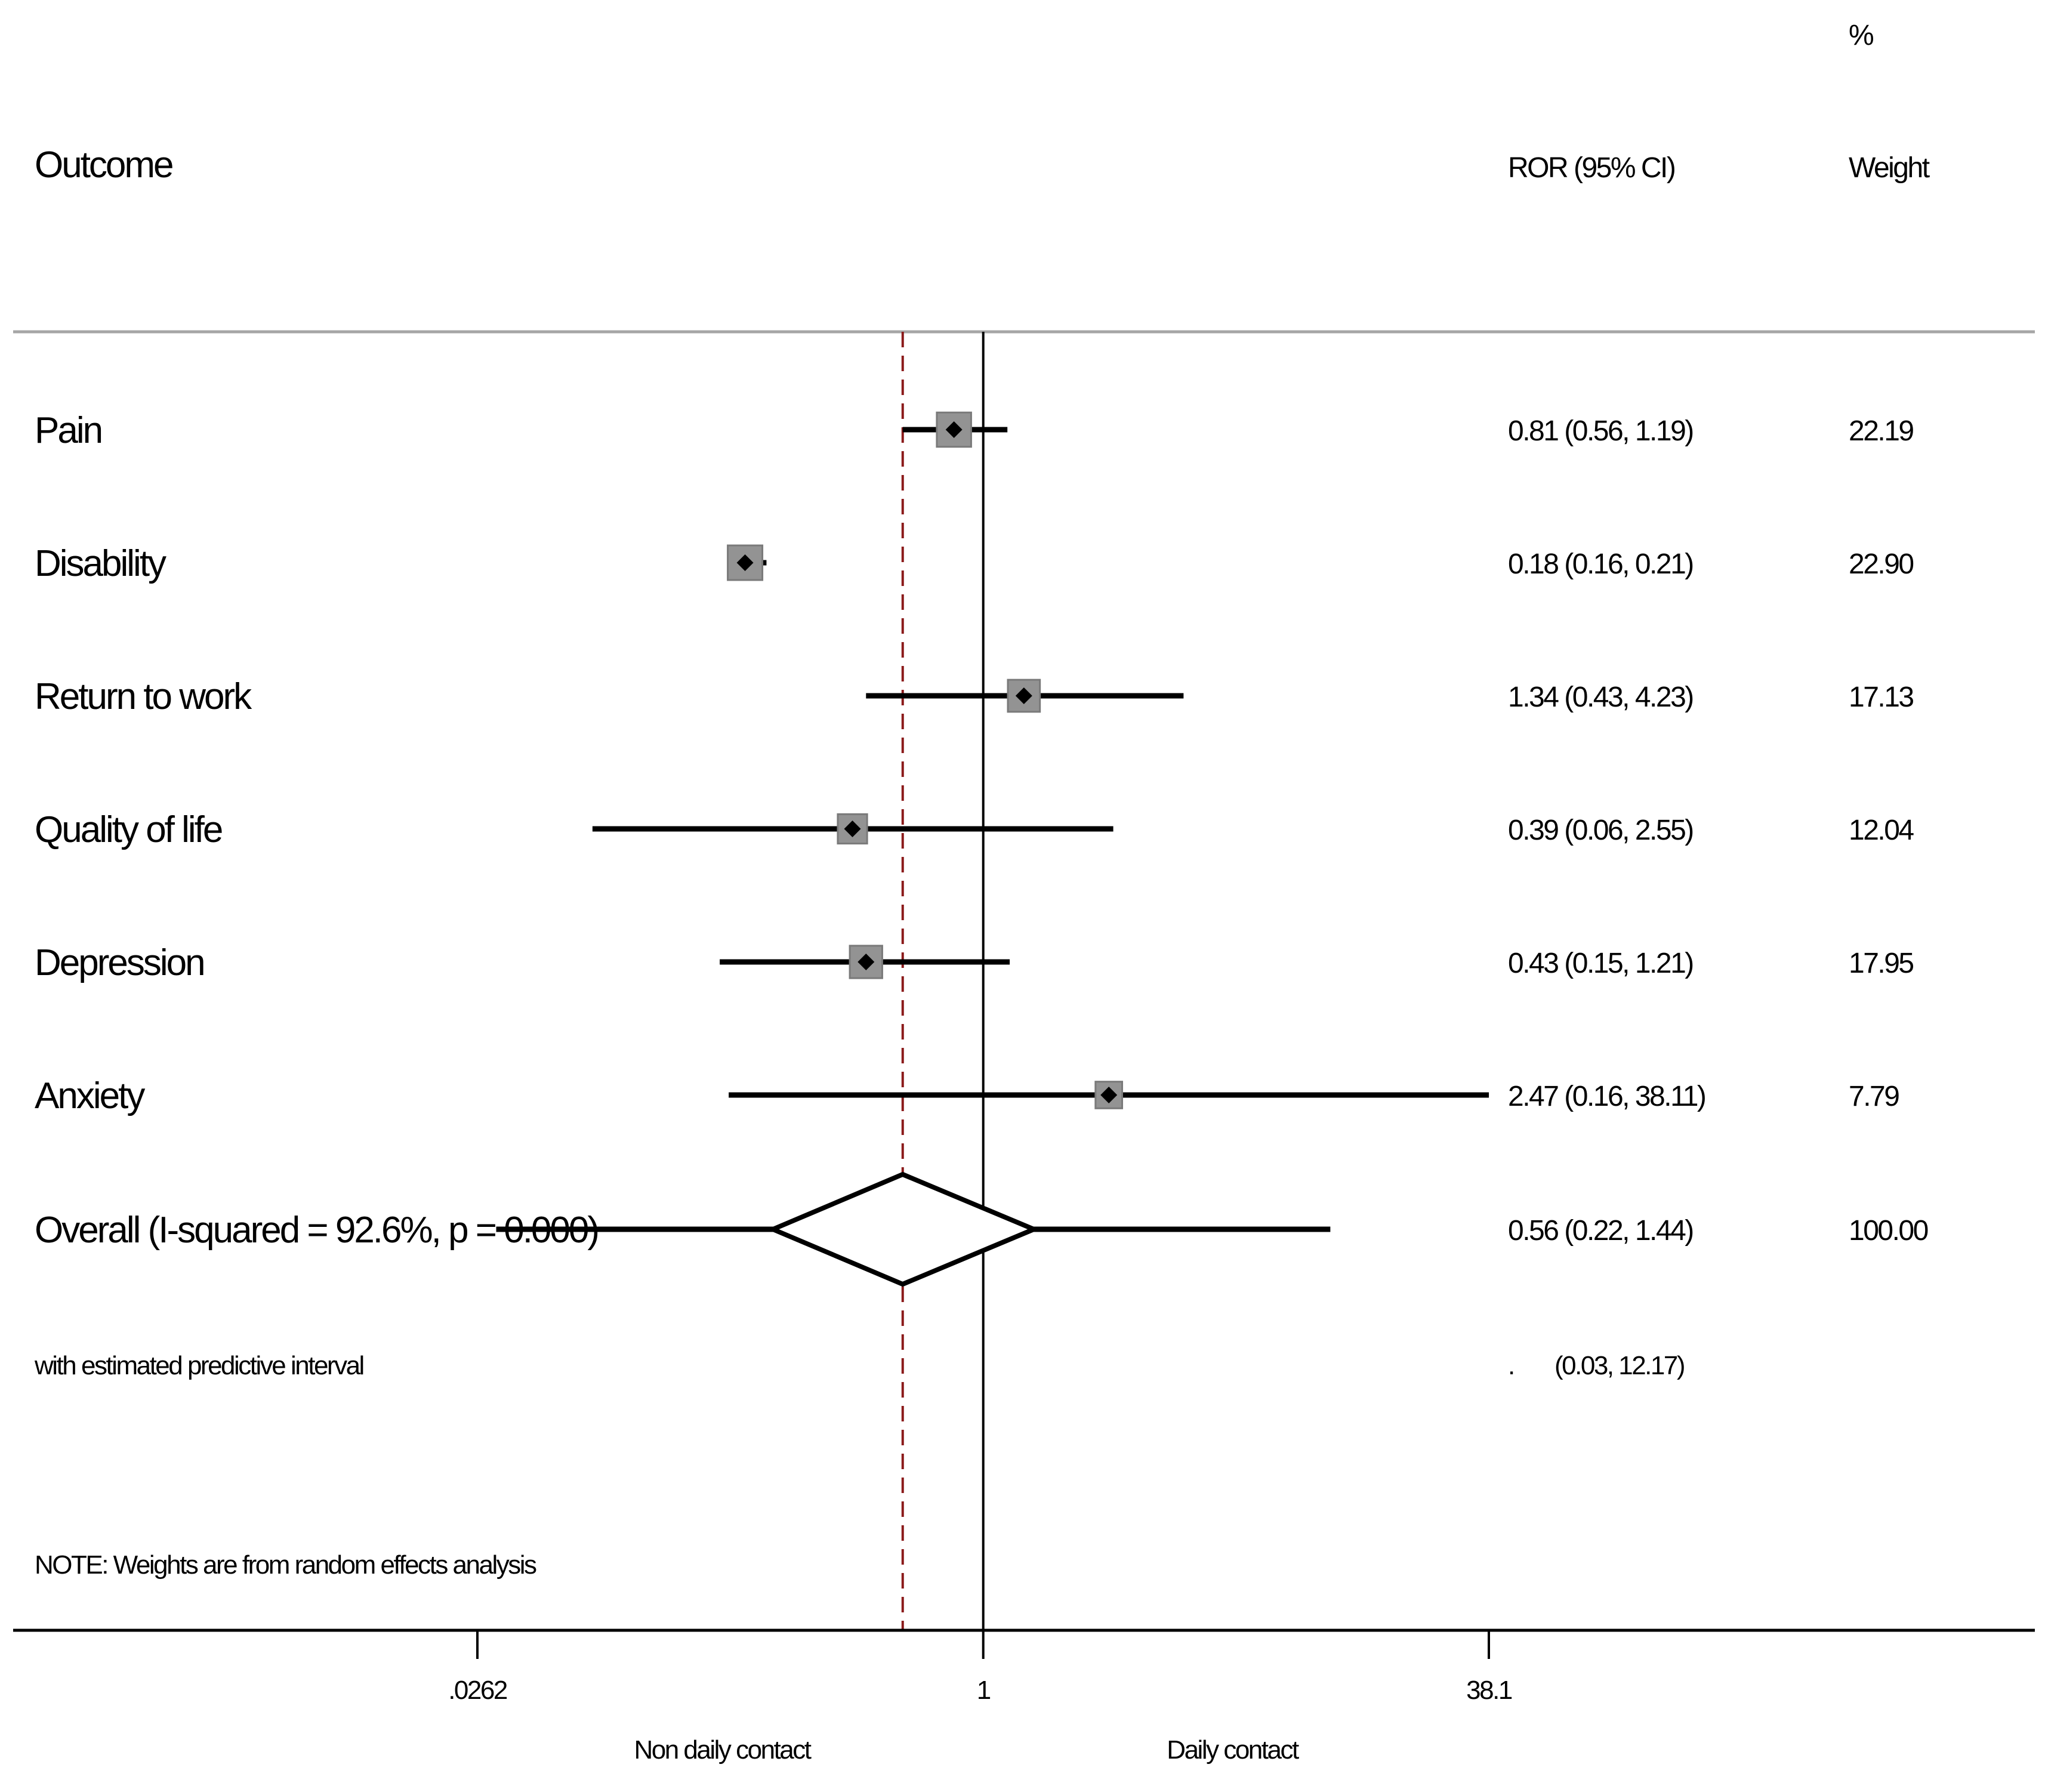 The height and width of the screenshot is (1792, 2045). Describe the element at coordinates (904, 1229) in the screenshot. I see `overall-diamond` at that location.